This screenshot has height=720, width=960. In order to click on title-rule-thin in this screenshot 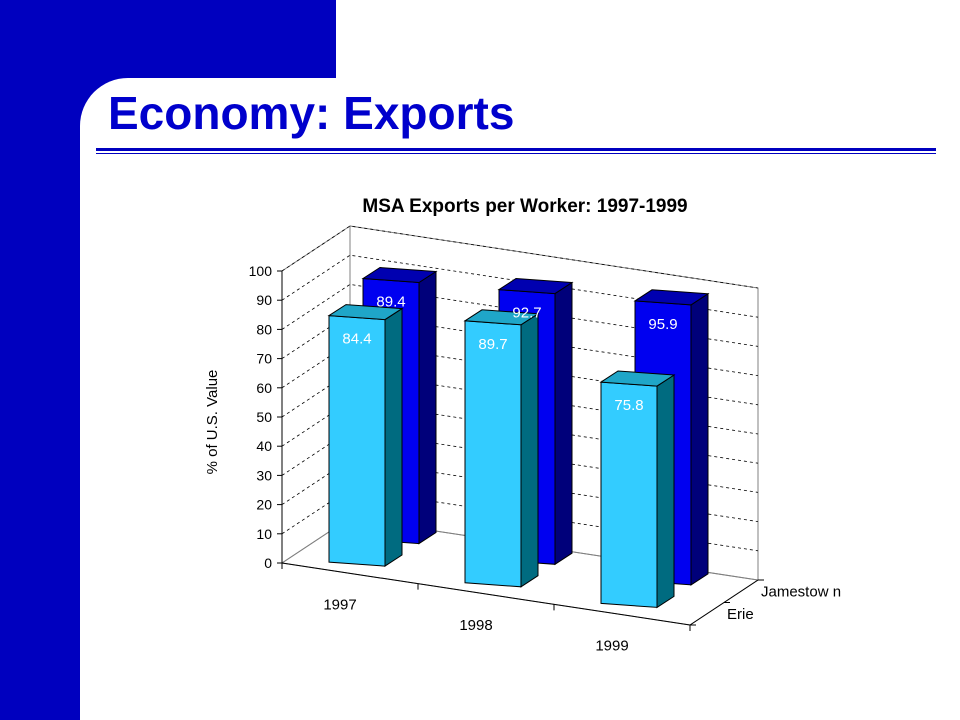, I will do `click(516, 153)`.